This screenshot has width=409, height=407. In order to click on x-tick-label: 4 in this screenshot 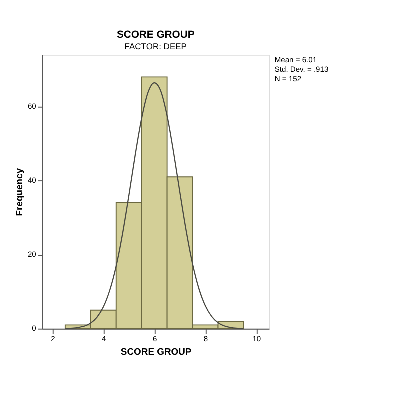, I will do `click(104, 339)`.